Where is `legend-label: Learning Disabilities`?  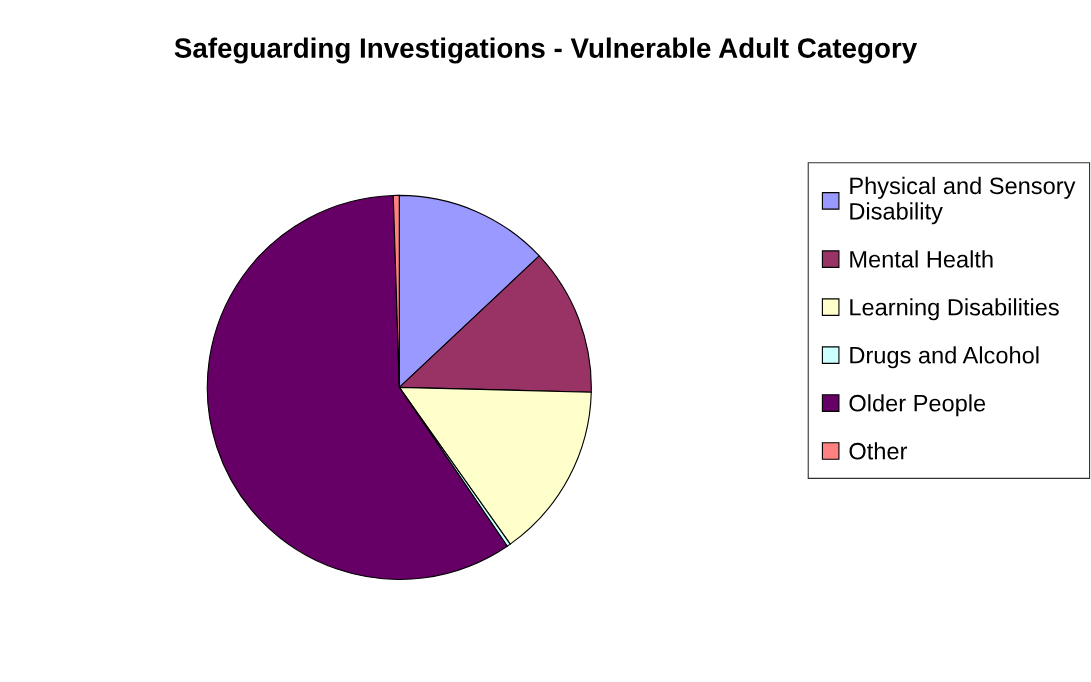
legend-label: Learning Disabilities is located at coordinates (954, 309).